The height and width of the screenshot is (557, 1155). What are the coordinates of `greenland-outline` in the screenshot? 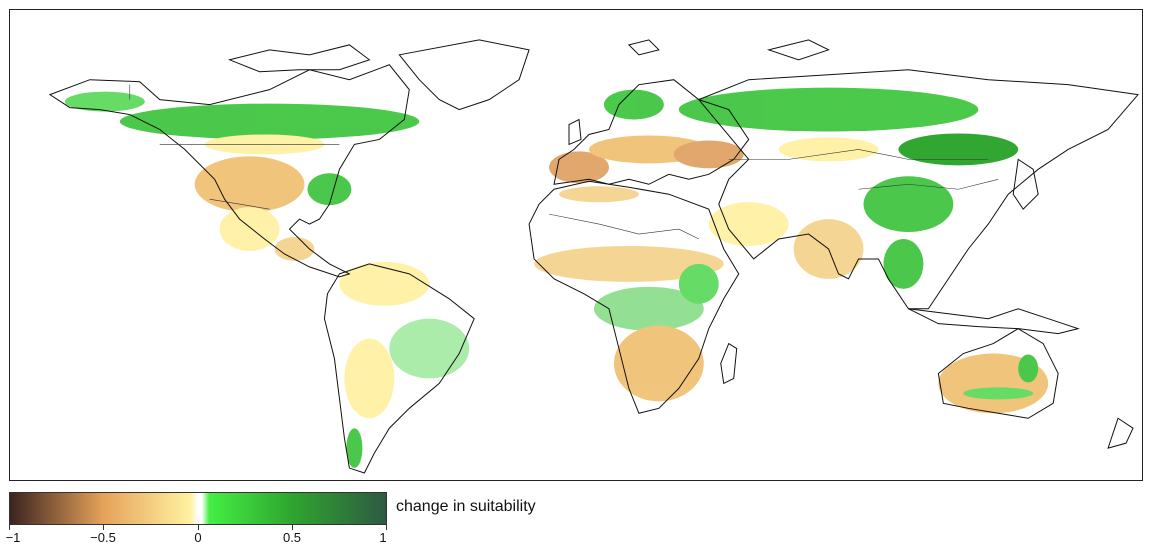 It's located at (464, 75).